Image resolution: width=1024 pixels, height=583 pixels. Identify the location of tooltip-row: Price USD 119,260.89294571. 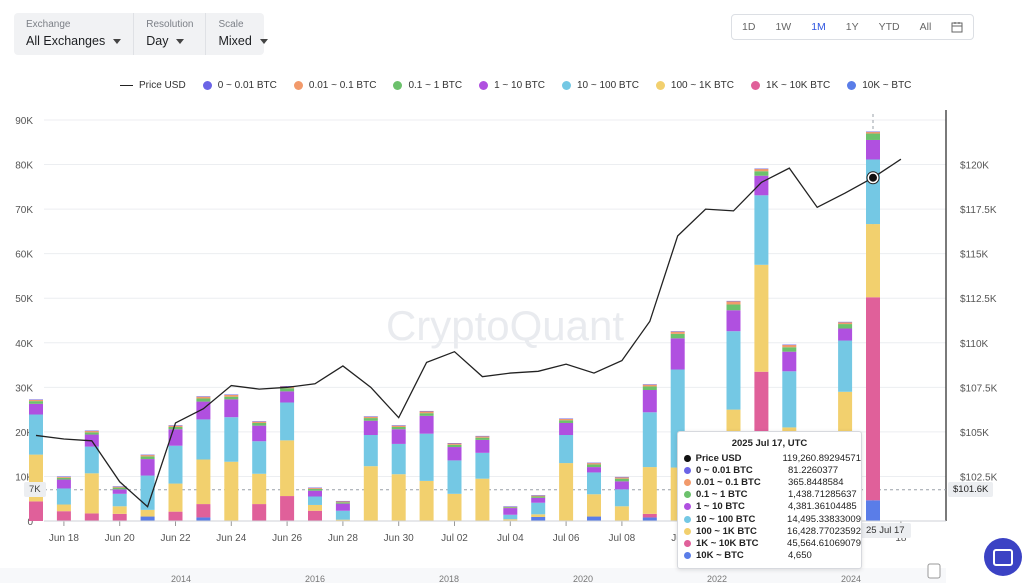
(769, 458).